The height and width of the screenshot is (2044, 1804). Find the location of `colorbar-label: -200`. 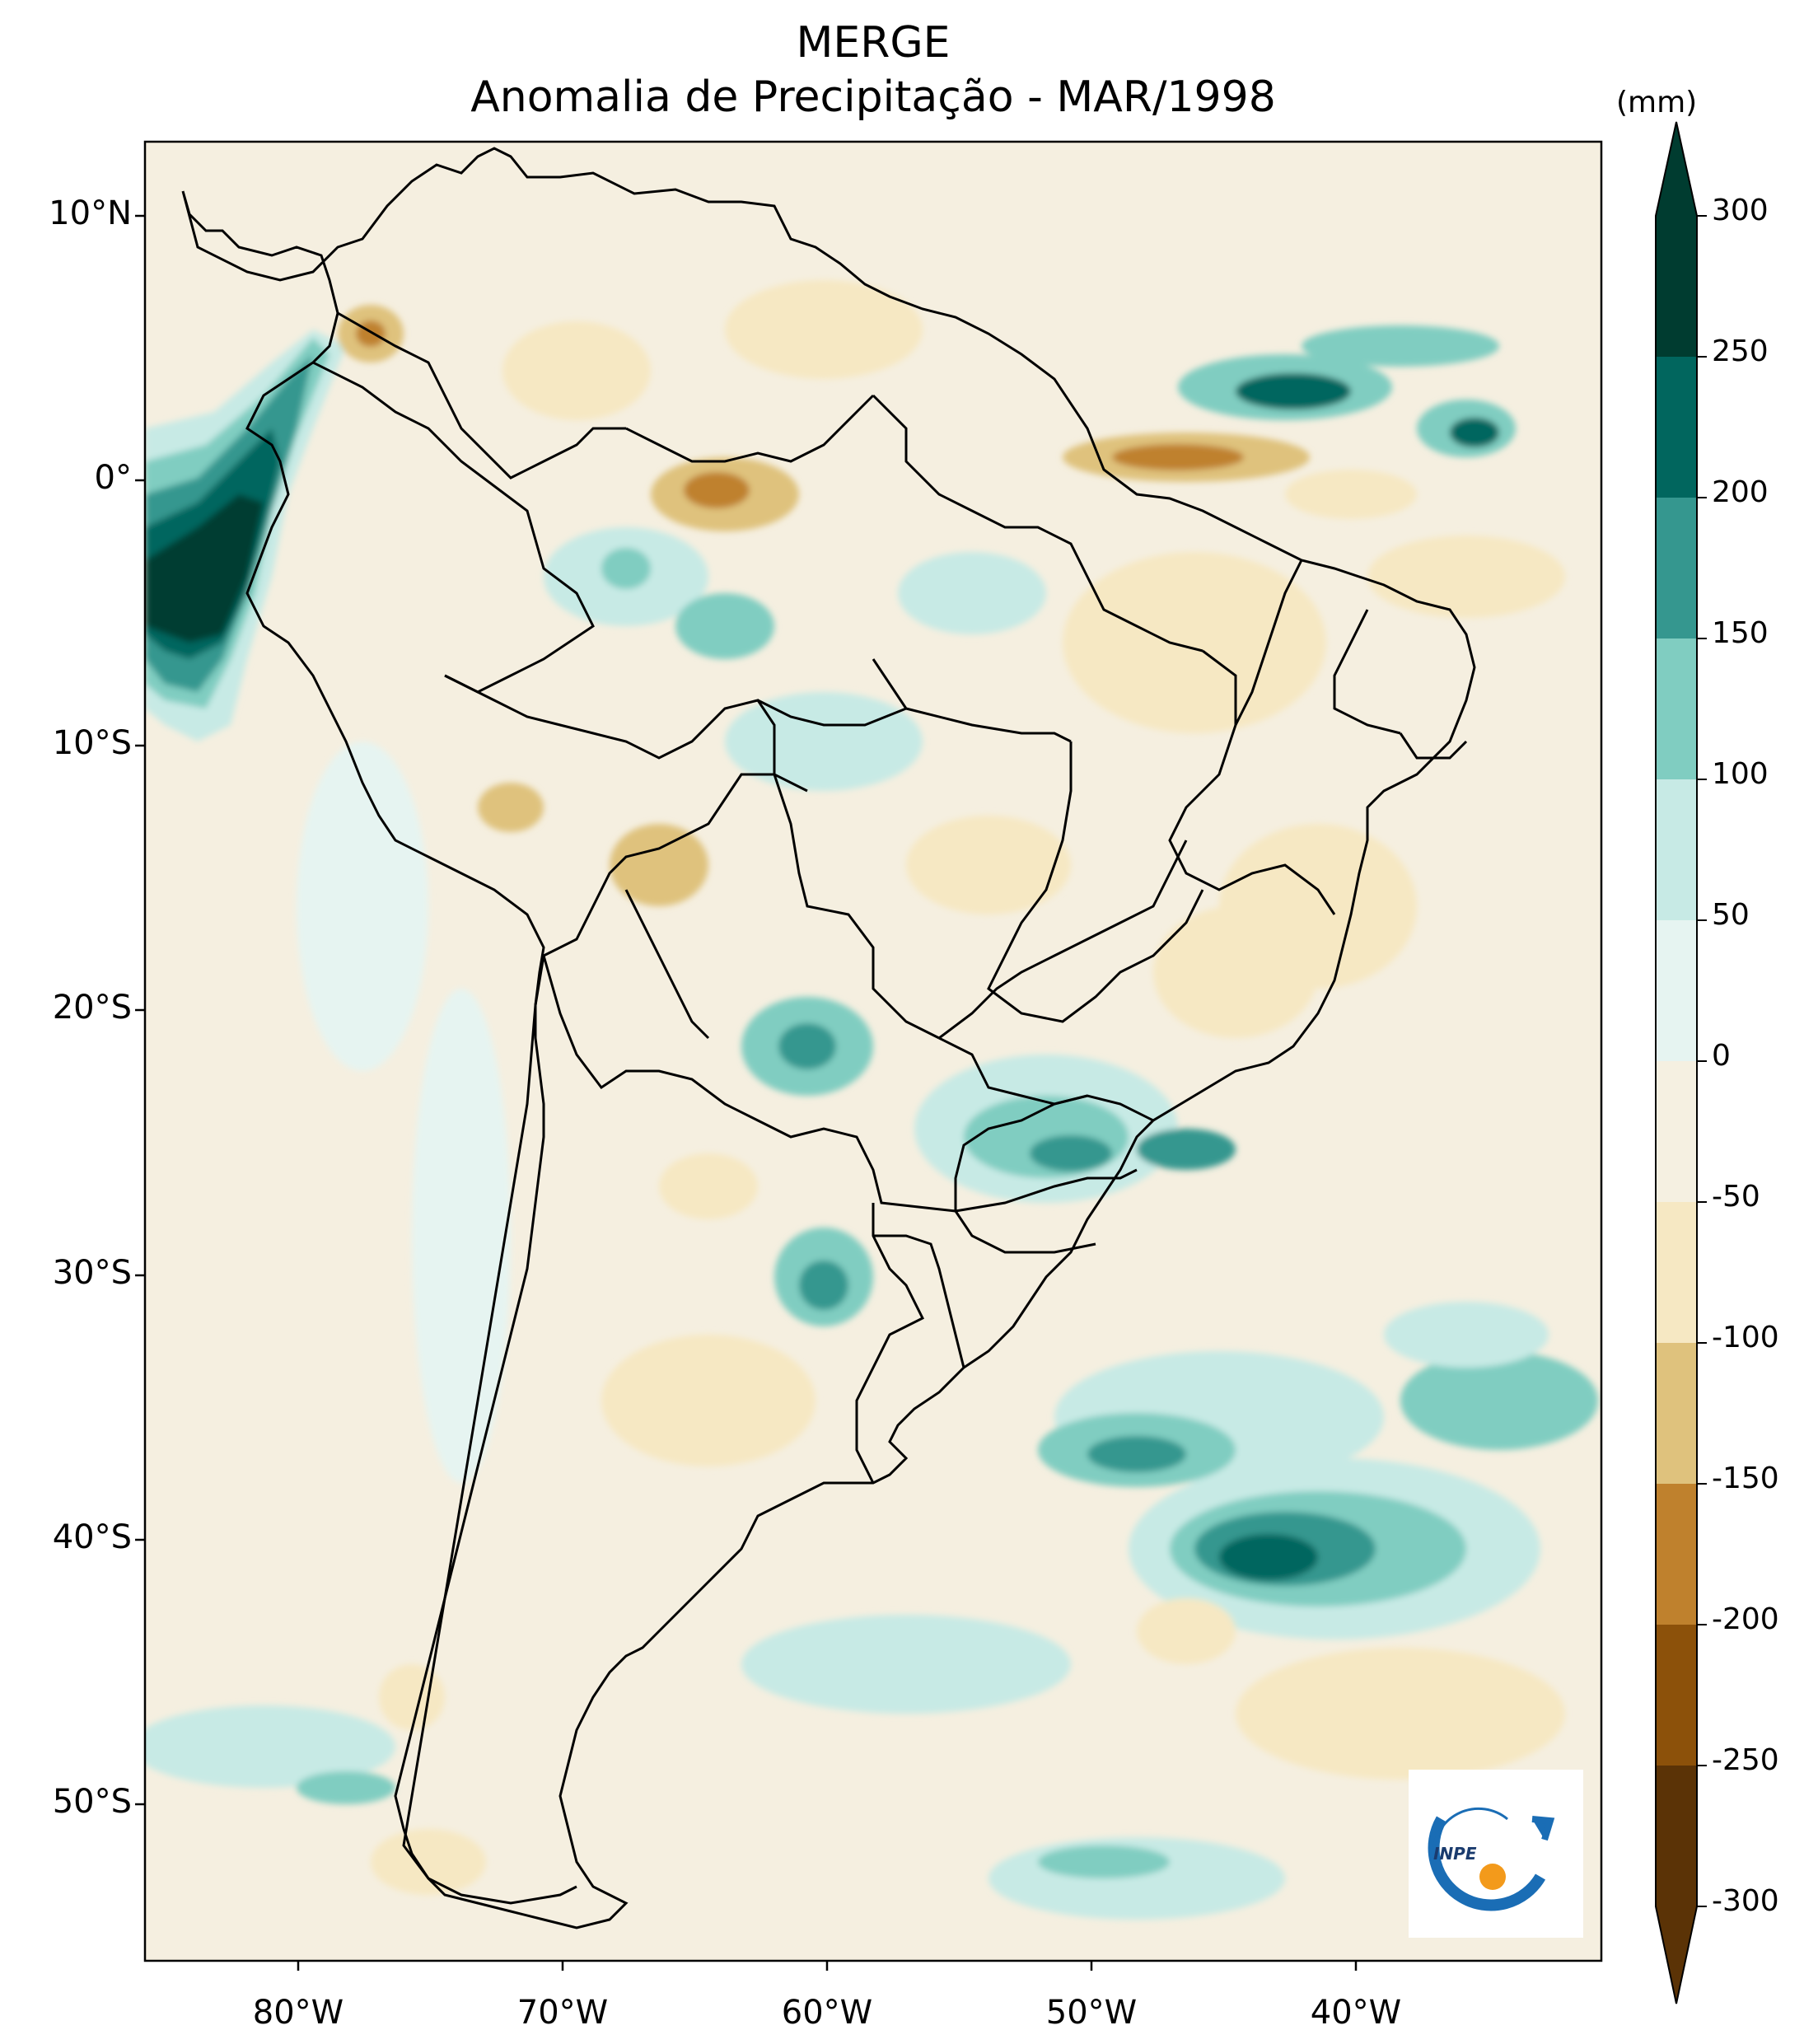

colorbar-label: -200 is located at coordinates (1745, 1619).